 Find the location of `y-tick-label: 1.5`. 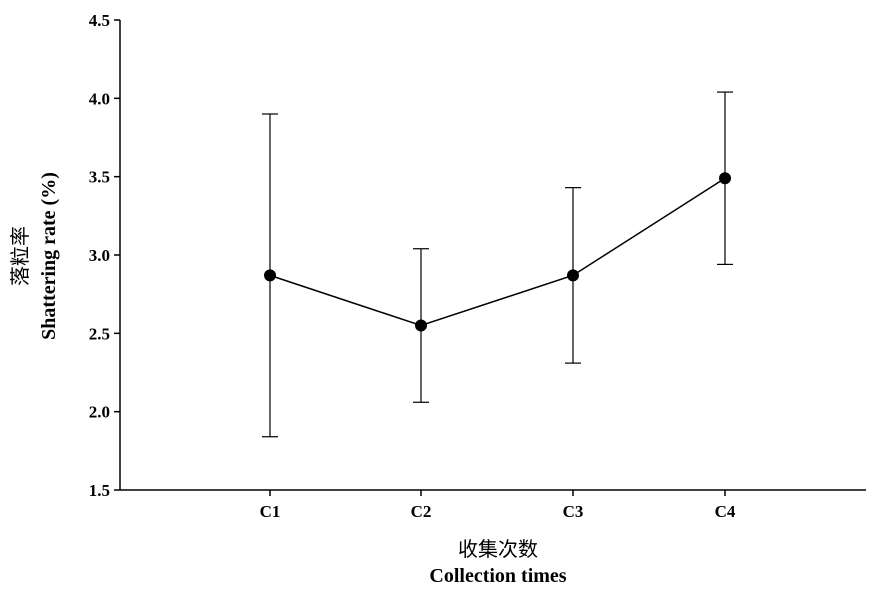

y-tick-label: 1.5 is located at coordinates (99, 490).